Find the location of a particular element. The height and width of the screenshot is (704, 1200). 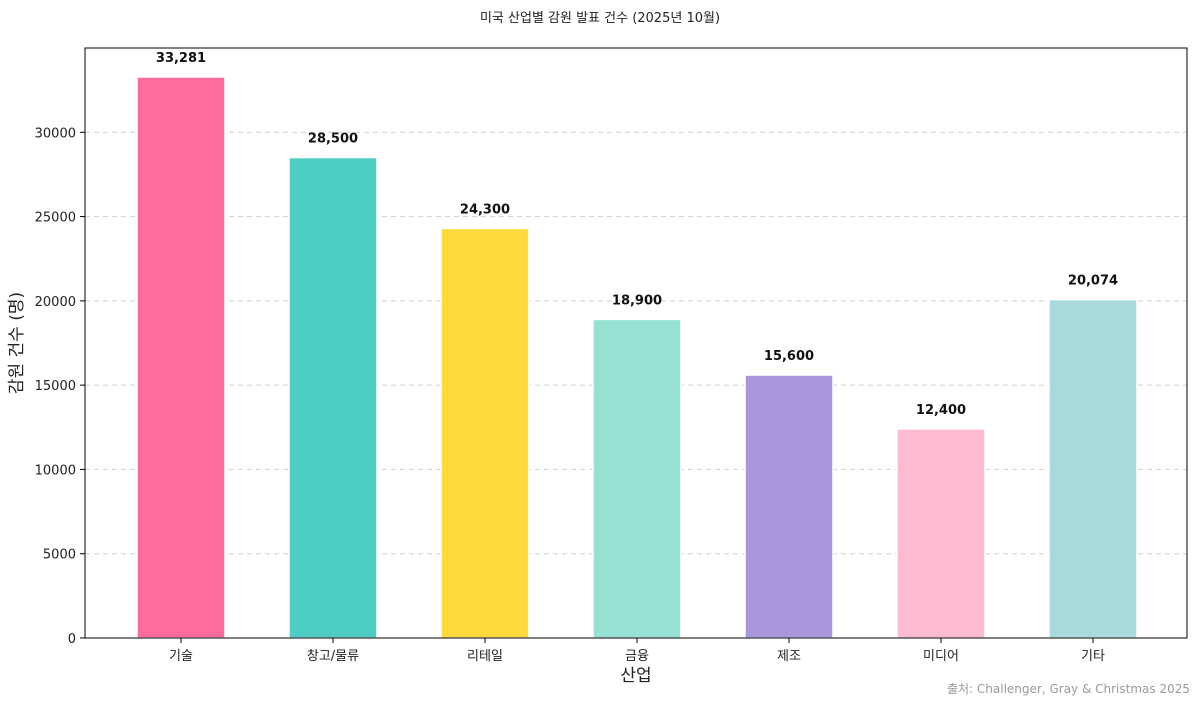

source-note: 출처: Challenger, Gray & Christmas 2025 is located at coordinates (1068, 689).